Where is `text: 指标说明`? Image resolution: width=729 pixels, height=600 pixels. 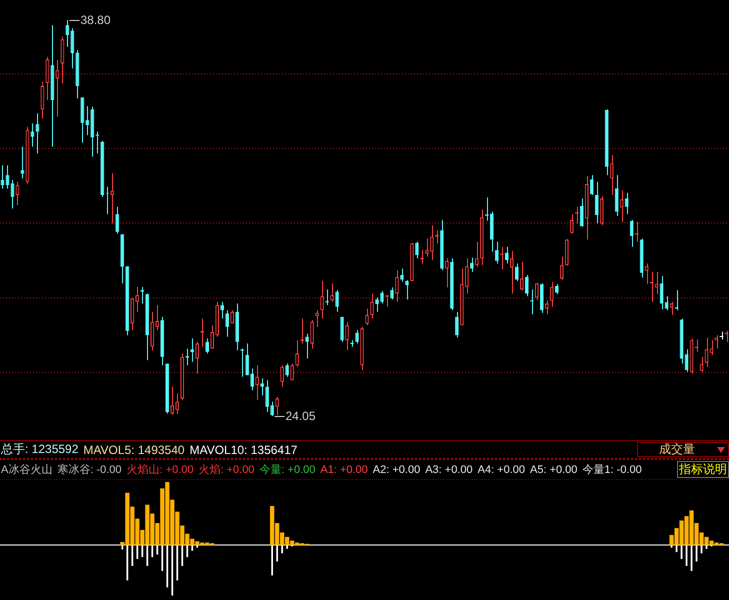 text: 指标说明 is located at coordinates (703, 469).